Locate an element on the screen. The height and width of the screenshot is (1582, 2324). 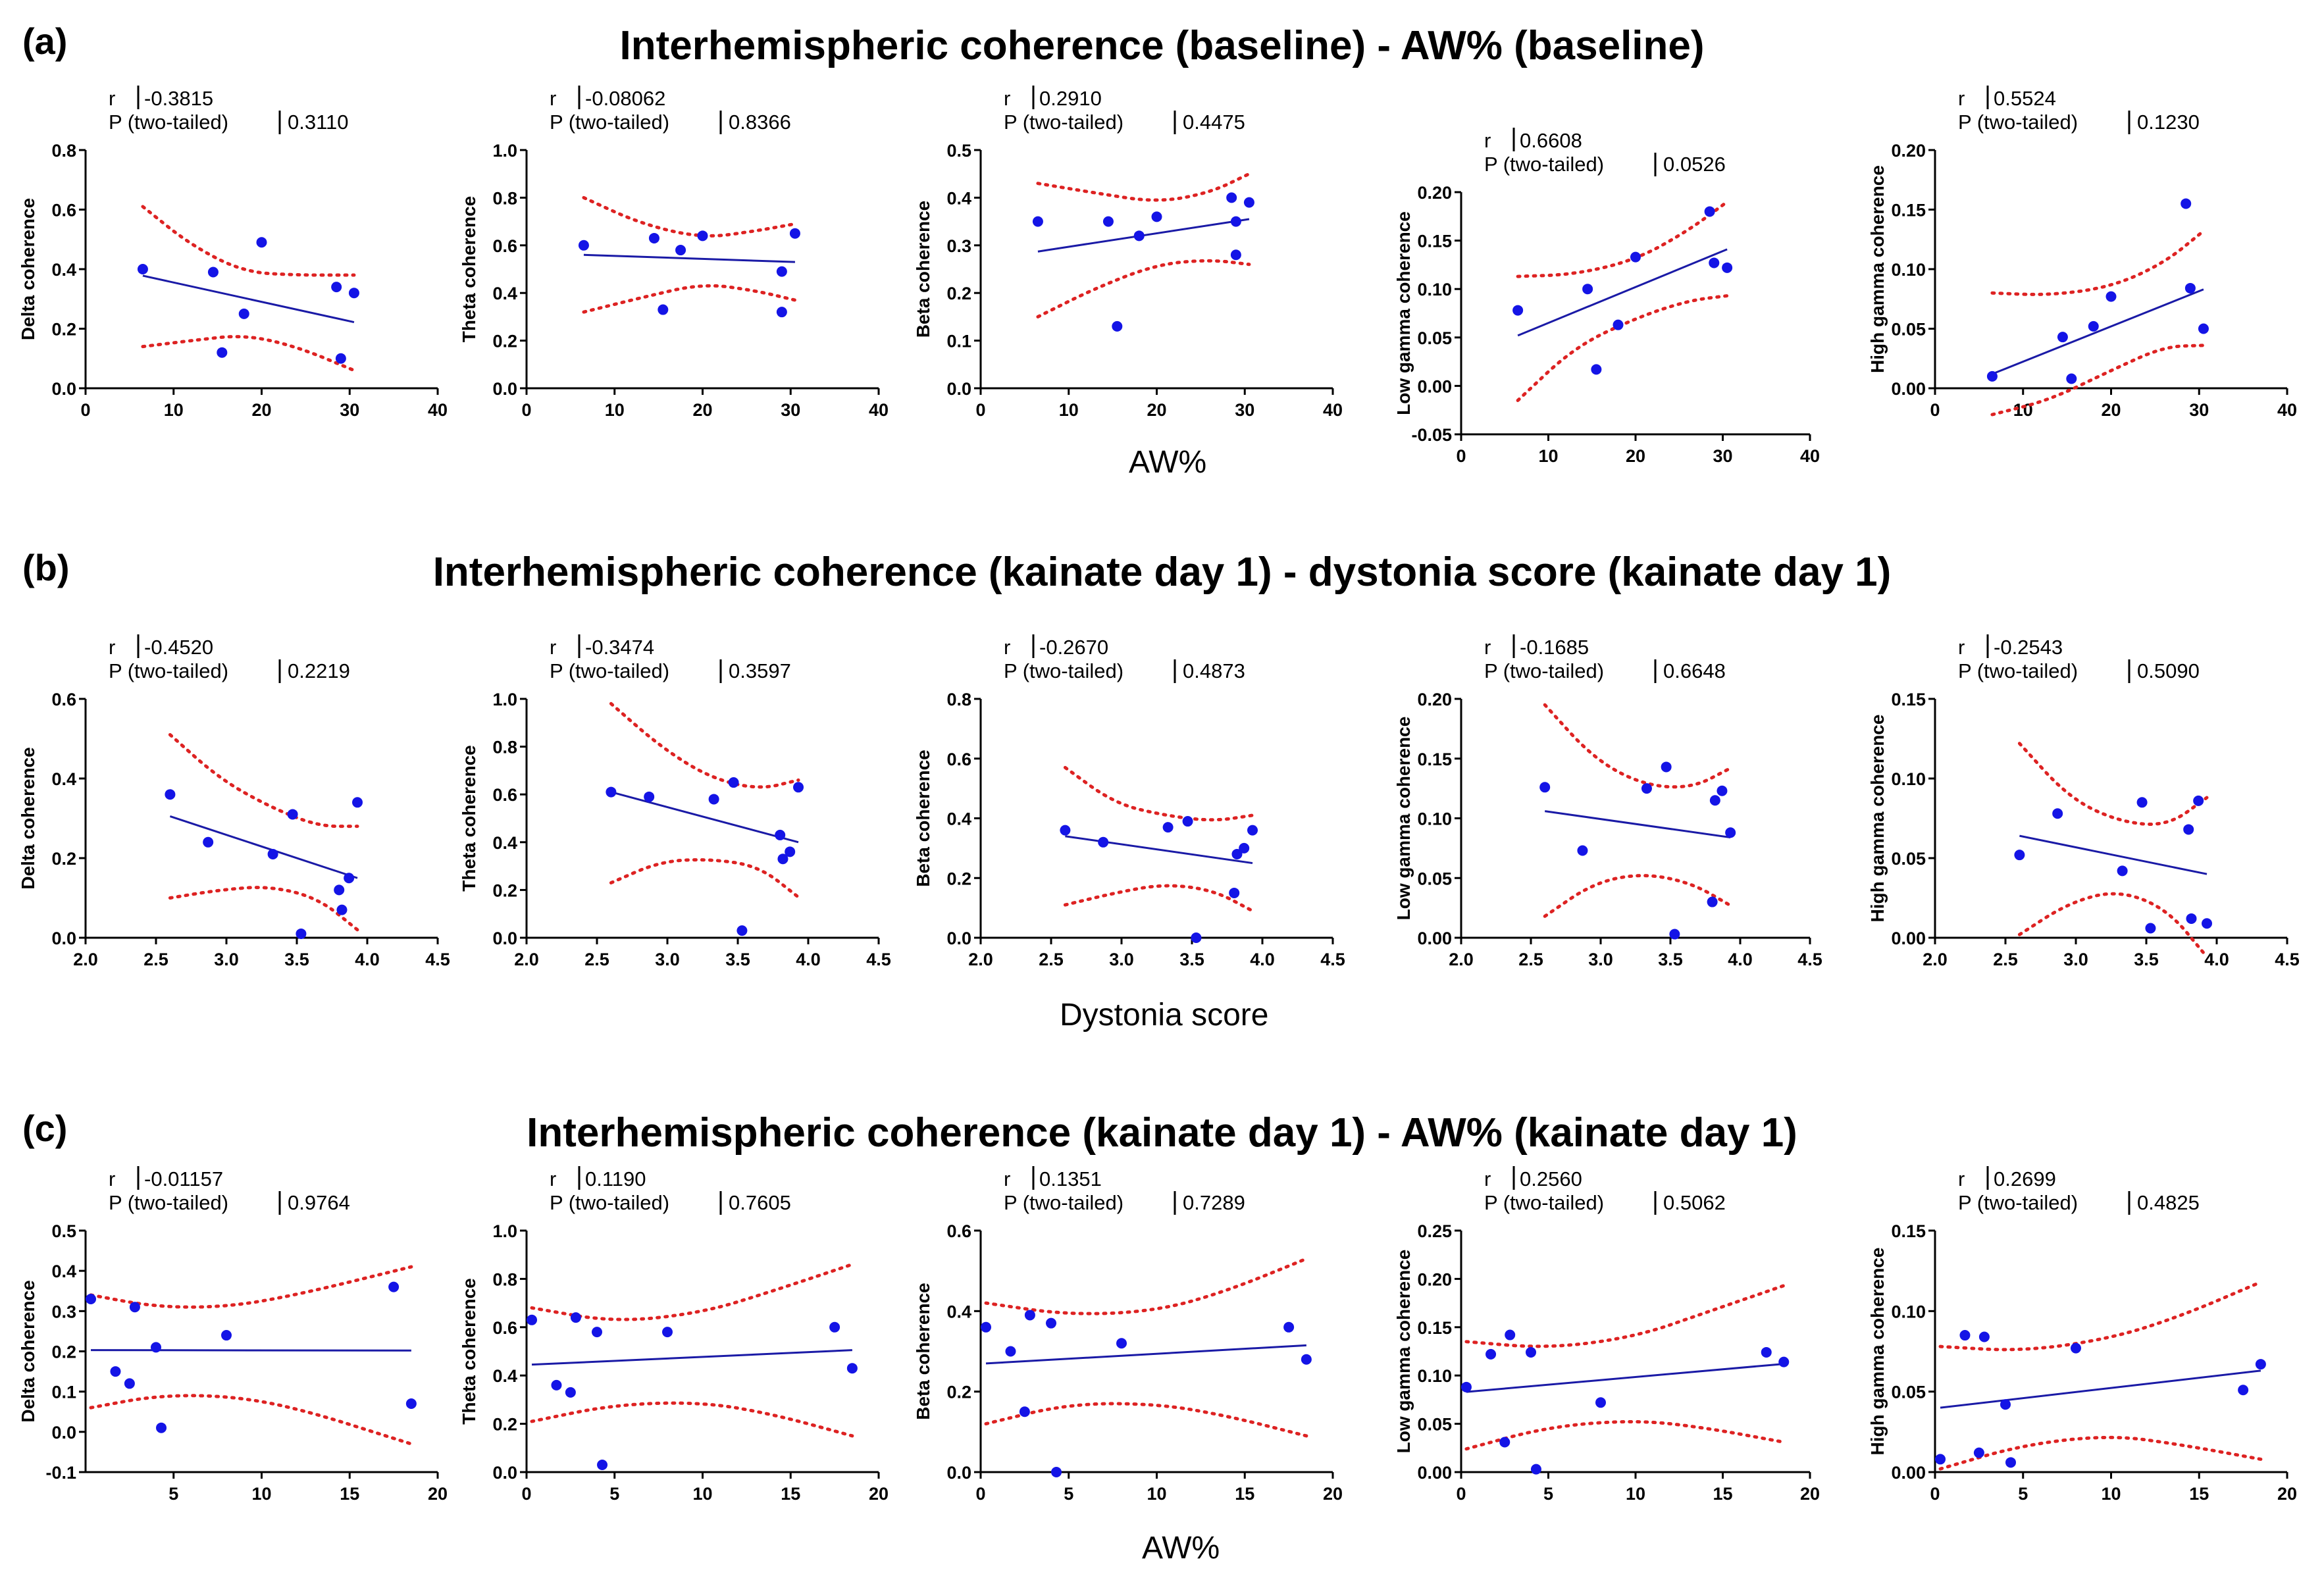
panel-a-label: (a) is located at coordinates (45, 41).